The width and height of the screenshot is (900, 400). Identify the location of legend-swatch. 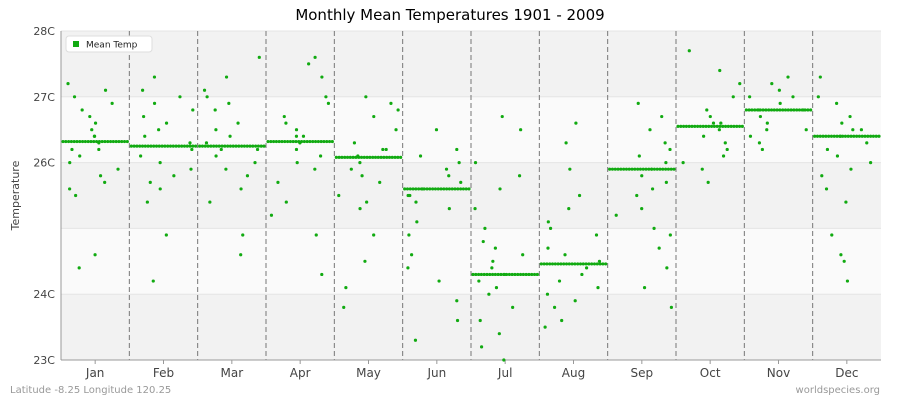
(76, 44).